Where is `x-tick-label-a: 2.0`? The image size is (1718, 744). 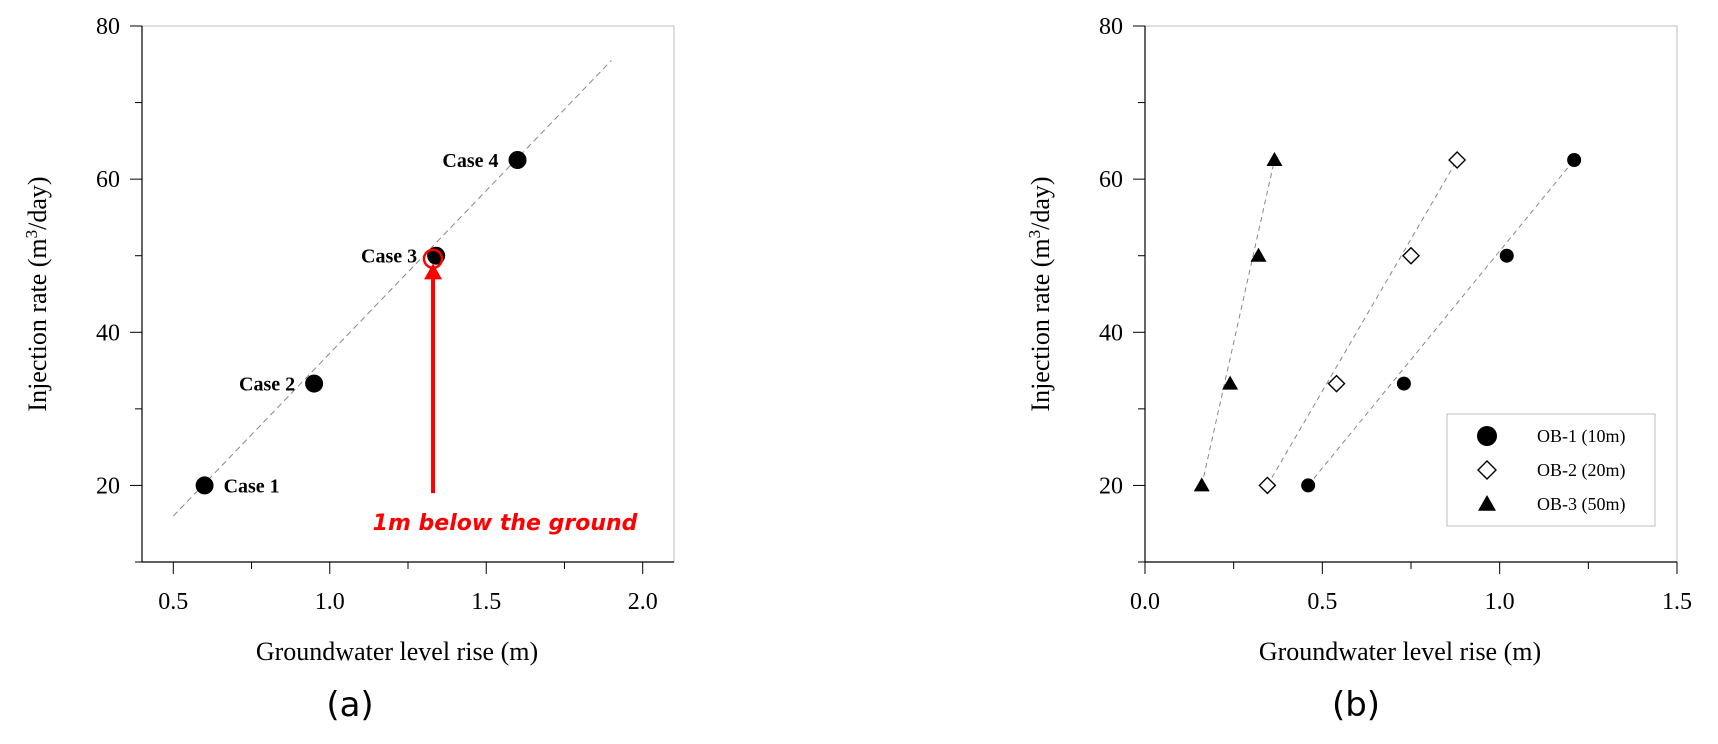
x-tick-label-a: 2.0 is located at coordinates (643, 602).